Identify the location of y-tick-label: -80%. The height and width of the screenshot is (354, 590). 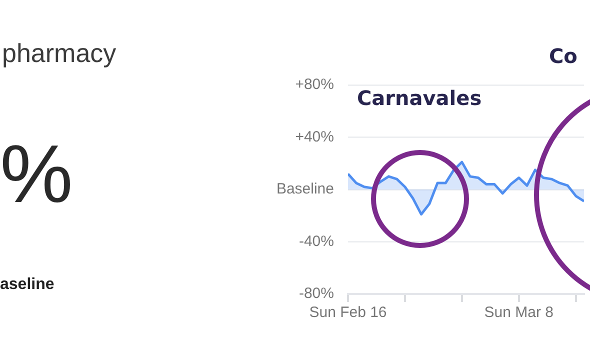
(316, 293).